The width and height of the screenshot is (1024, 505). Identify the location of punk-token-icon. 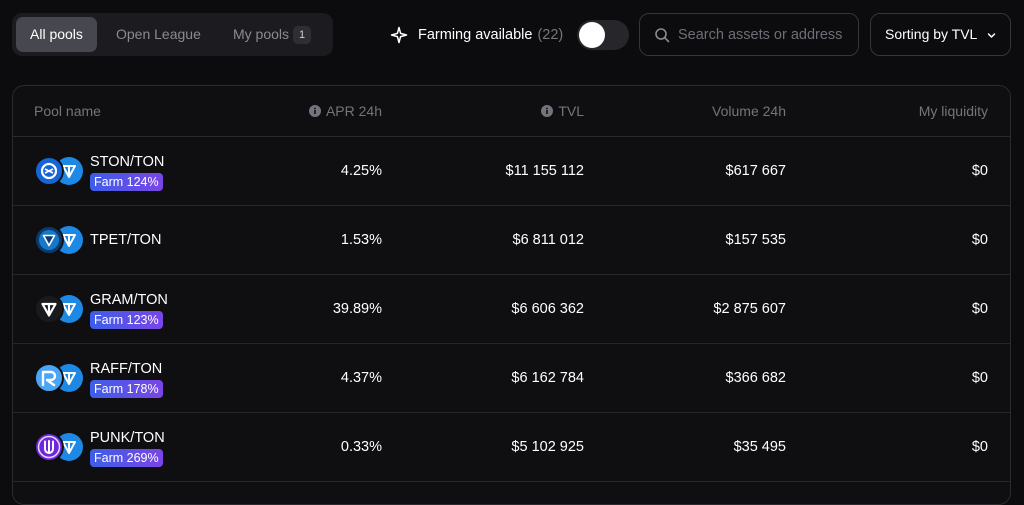
(49, 447).